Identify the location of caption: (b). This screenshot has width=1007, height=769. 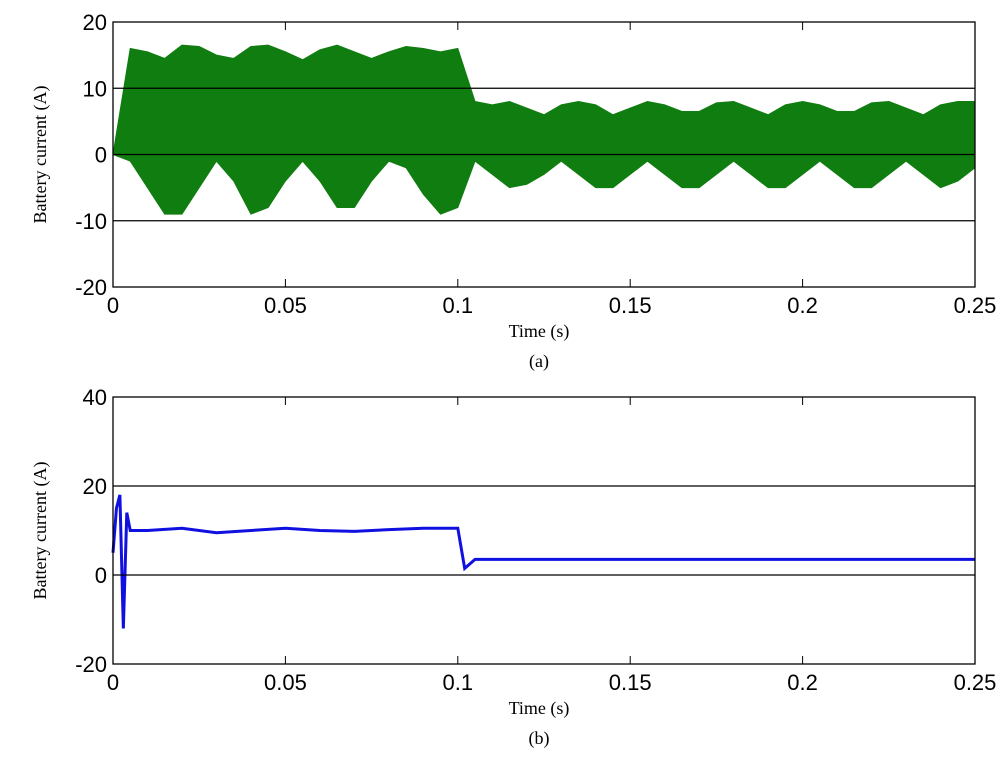
(539, 738).